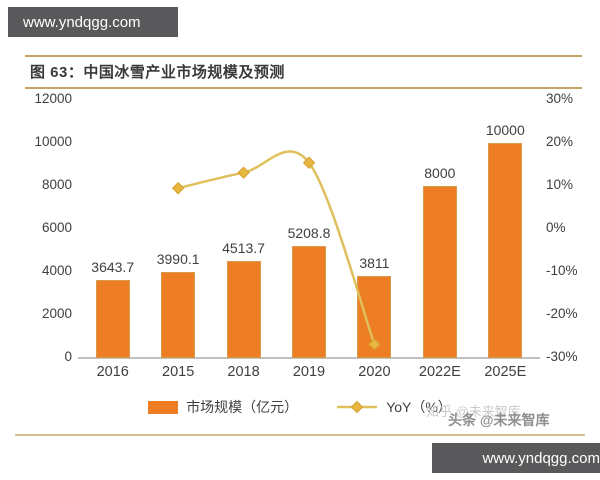  I want to click on y-axis-tick-right: 0%, so click(556, 227).